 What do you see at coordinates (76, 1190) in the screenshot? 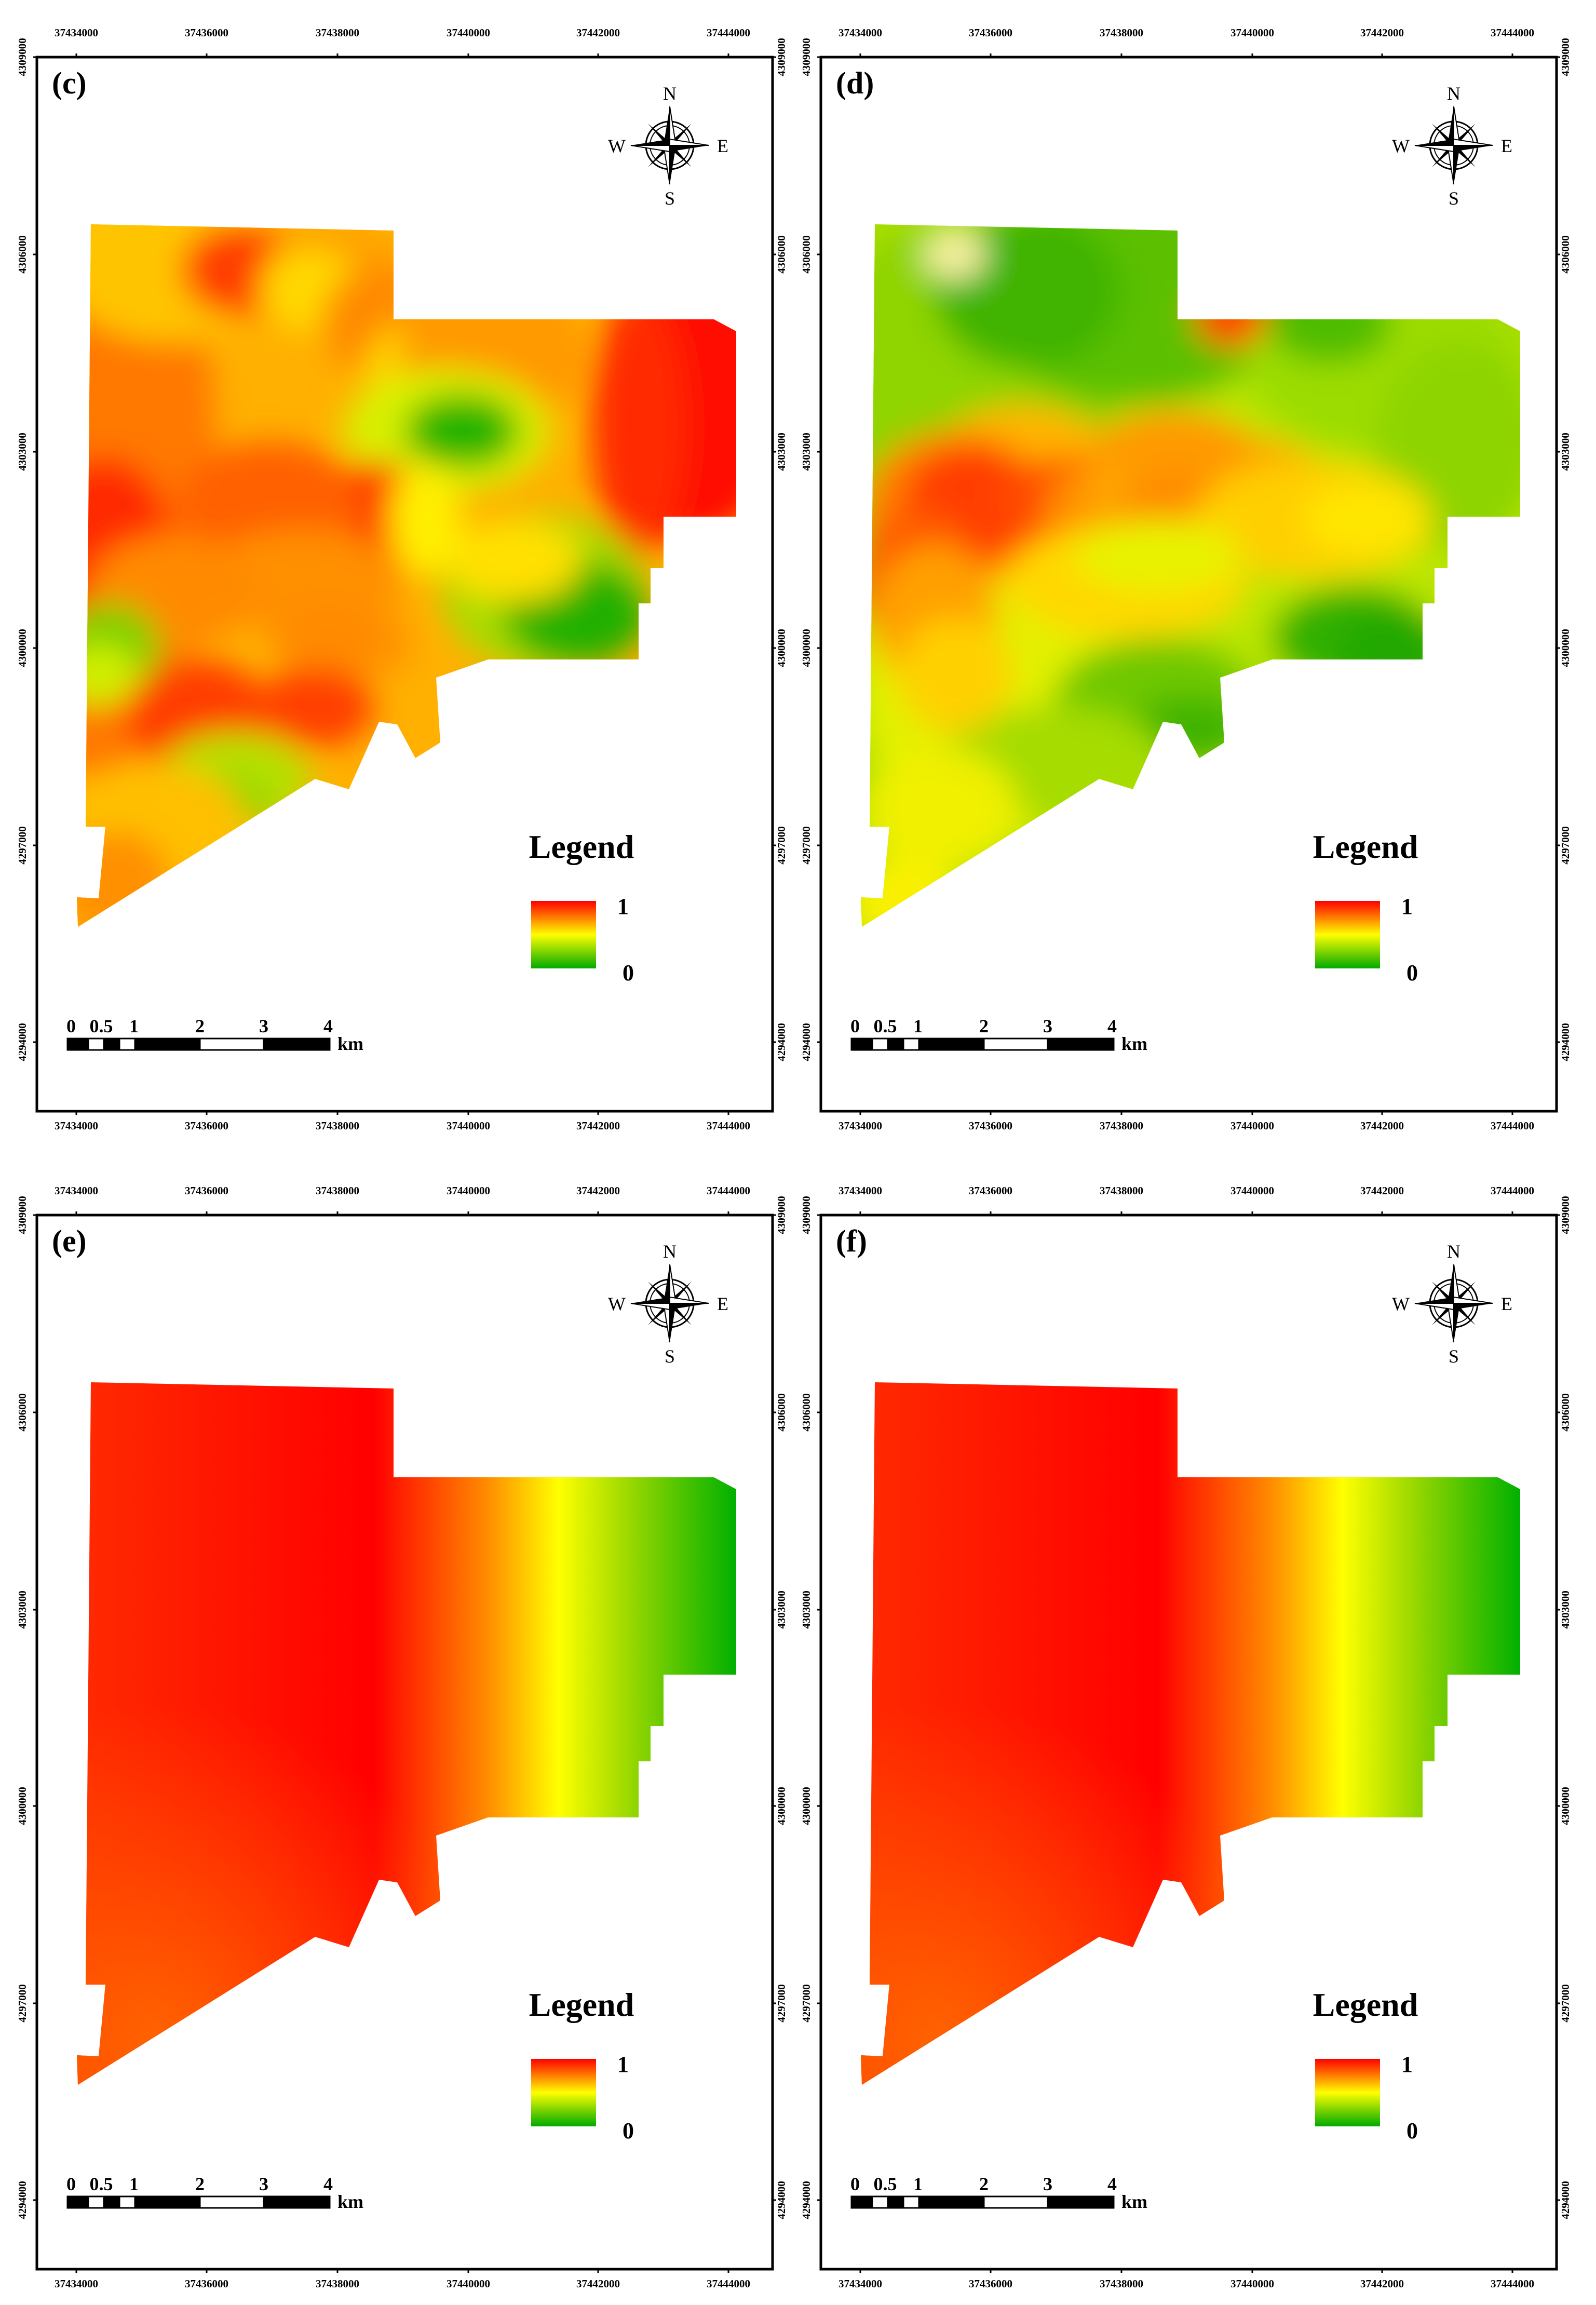
I see `x-tick-label-top: 37434000` at bounding box center [76, 1190].